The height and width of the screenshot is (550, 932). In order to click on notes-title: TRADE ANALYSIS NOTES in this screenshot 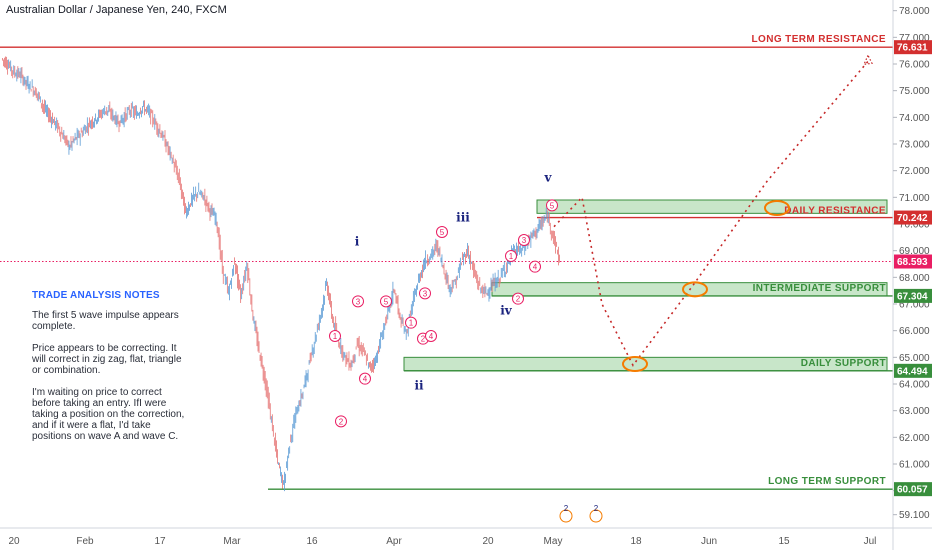, I will do `click(96, 295)`.